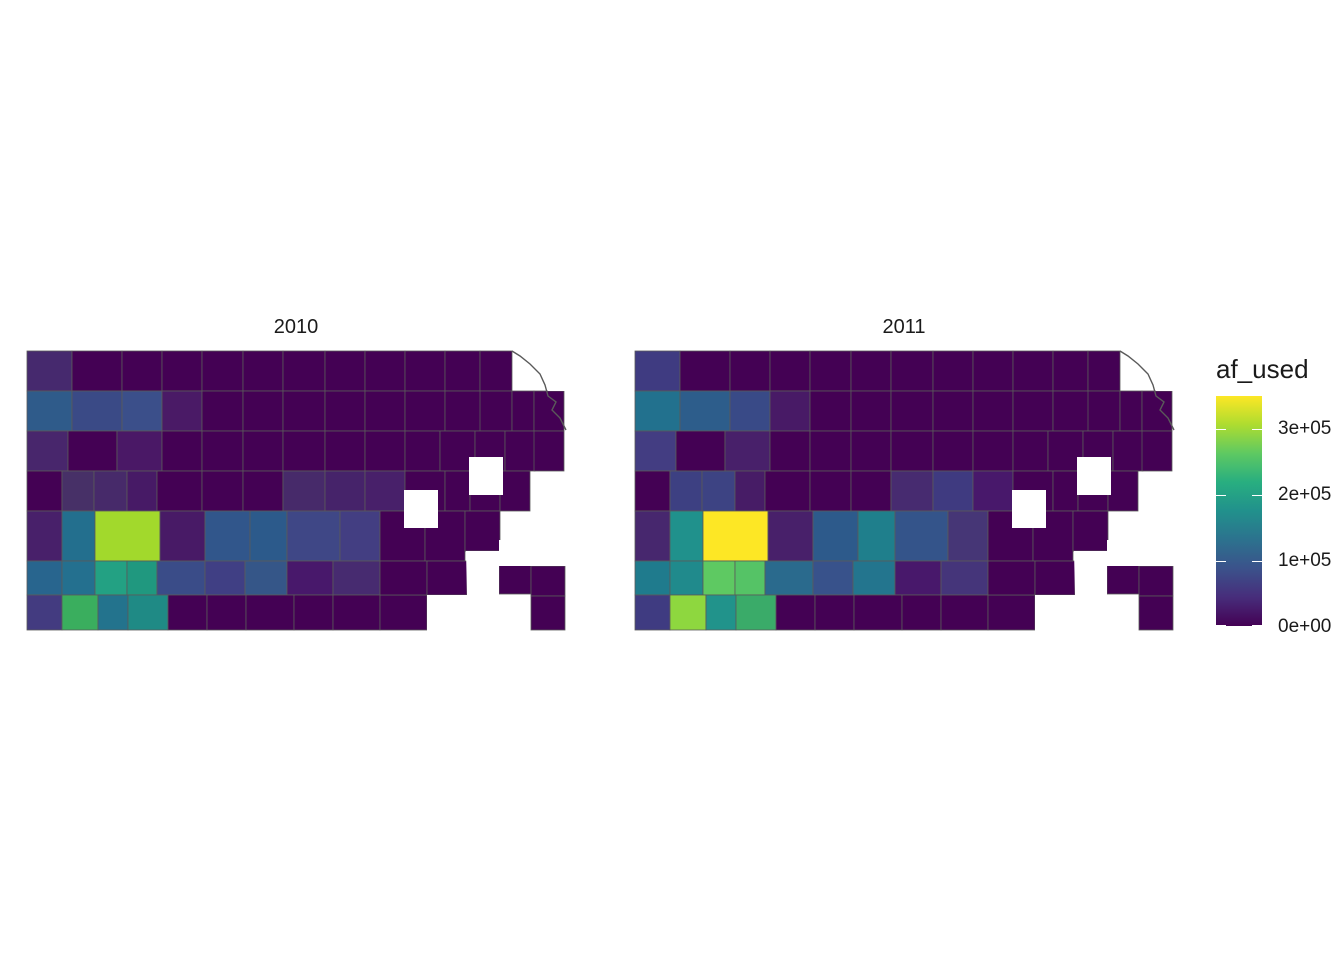 Image resolution: width=1344 pixels, height=960 pixels. Describe the element at coordinates (296, 327) in the screenshot. I see `panel-title-2010: 2010` at that location.